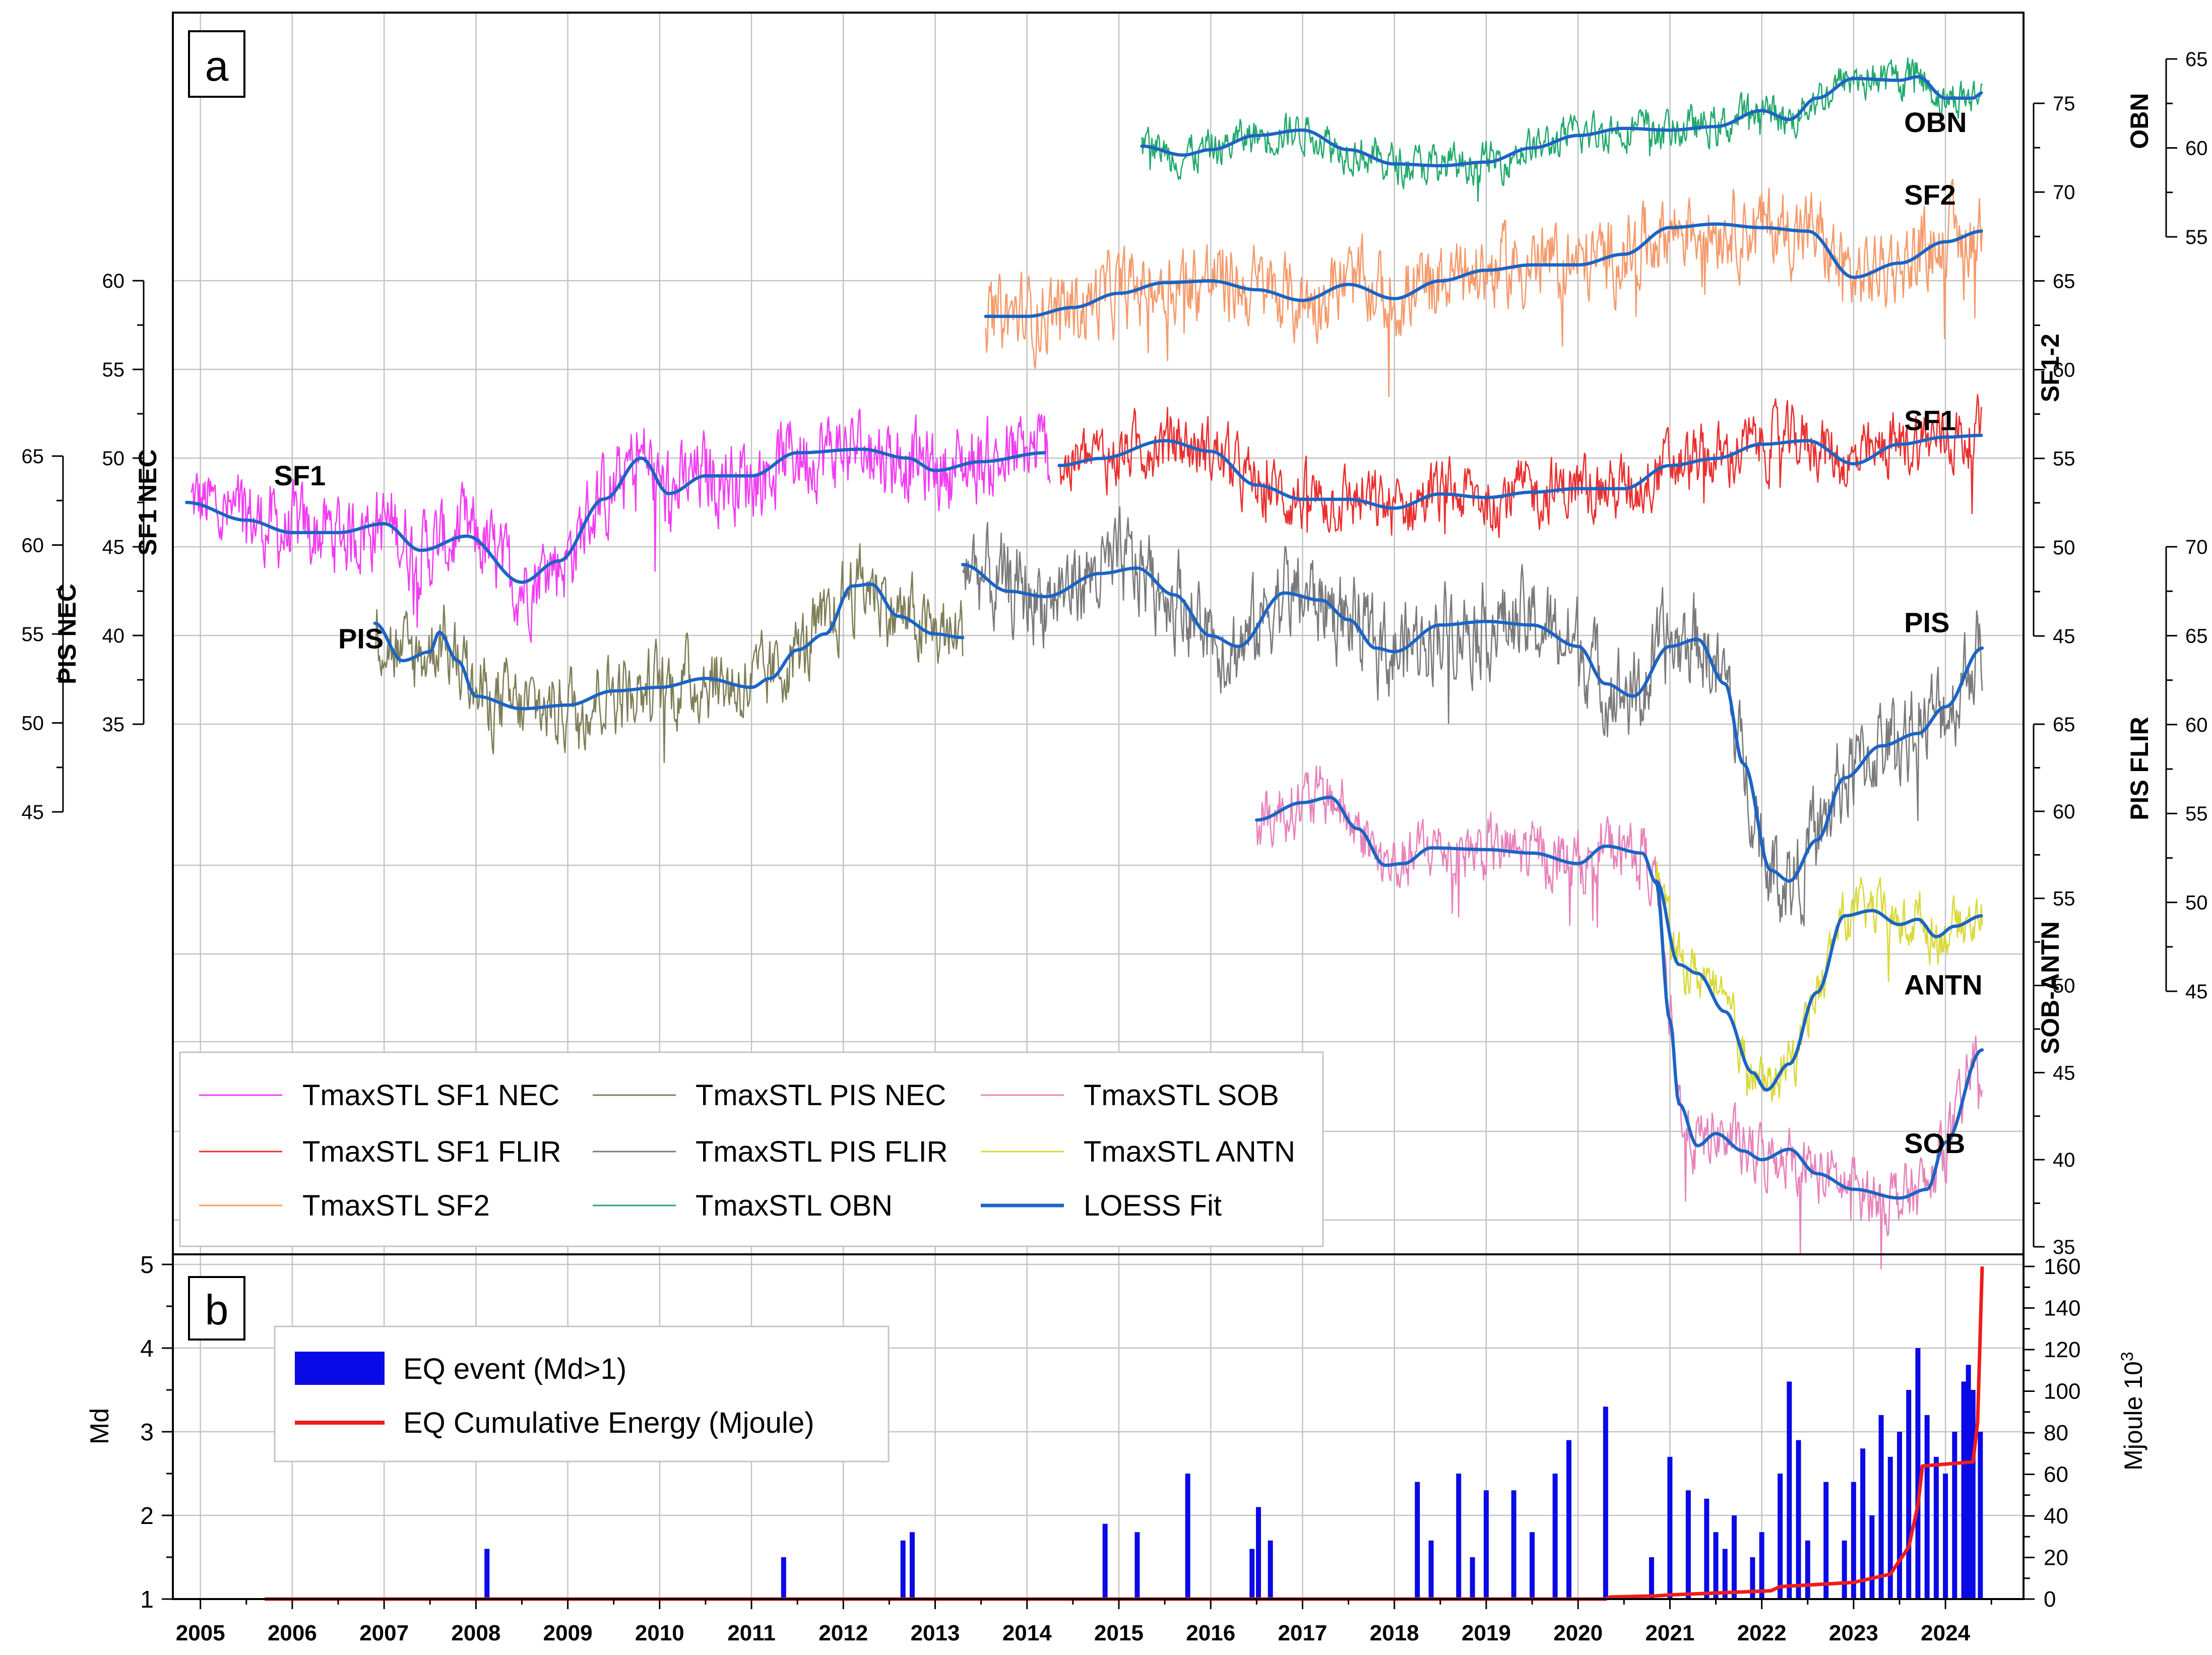  What do you see at coordinates (99, 1426) in the screenshot?
I see `axis-title: Md` at bounding box center [99, 1426].